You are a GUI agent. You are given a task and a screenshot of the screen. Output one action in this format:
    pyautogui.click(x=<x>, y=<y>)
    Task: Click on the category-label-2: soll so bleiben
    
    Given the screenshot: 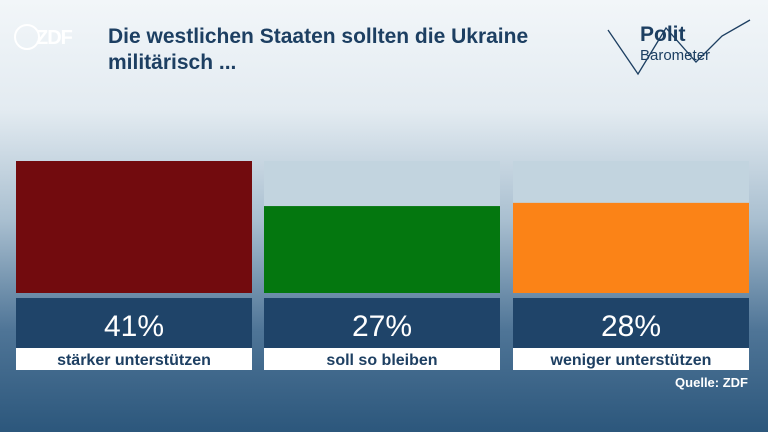 What is the action you would take?
    pyautogui.click(x=381, y=360)
    